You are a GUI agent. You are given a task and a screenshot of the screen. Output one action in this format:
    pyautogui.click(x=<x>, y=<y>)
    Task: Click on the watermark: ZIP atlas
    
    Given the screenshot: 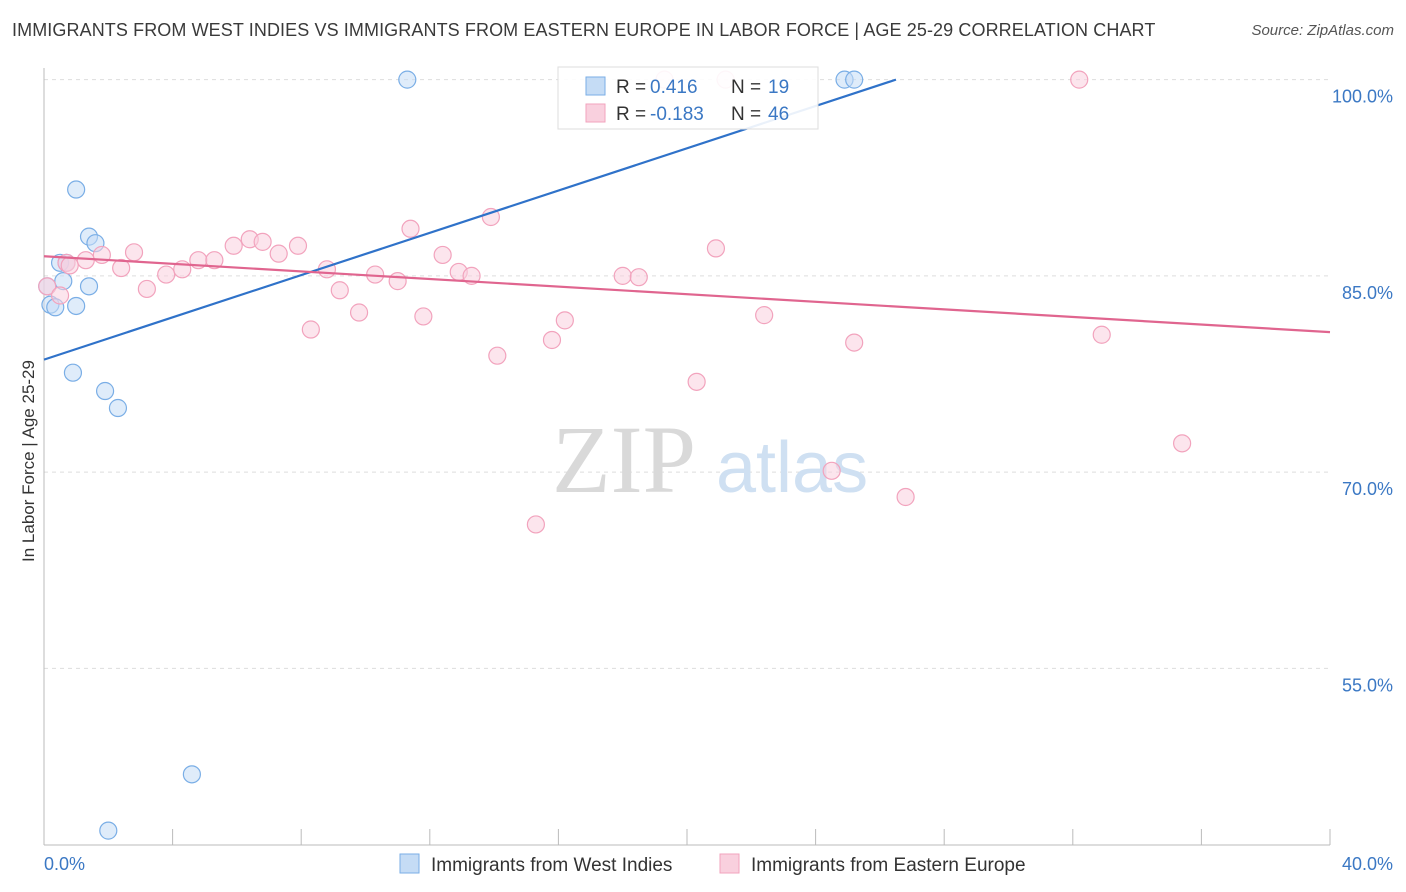 What is the action you would take?
    pyautogui.click(x=710, y=459)
    